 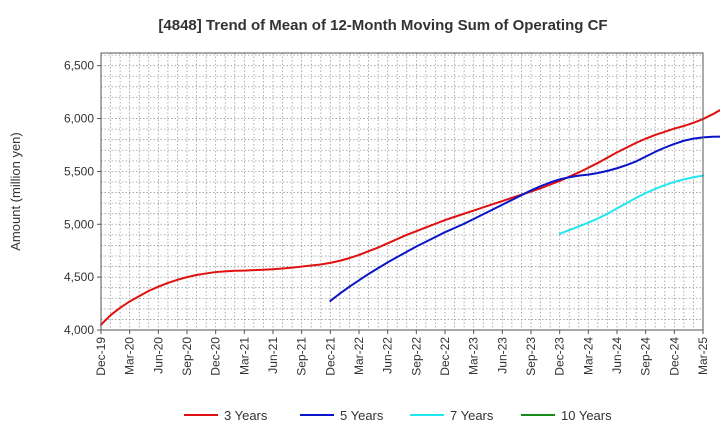 What do you see at coordinates (244, 356) in the screenshot?
I see `x-tick-label: Mar-21` at bounding box center [244, 356].